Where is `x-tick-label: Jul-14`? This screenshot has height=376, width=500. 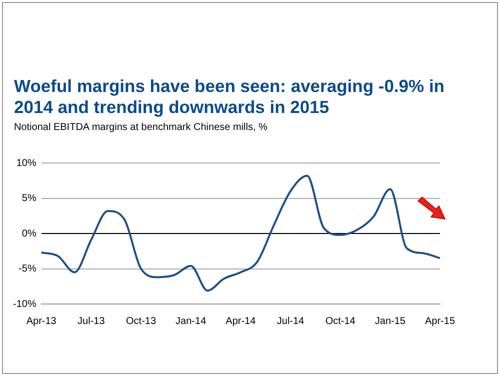 x-tick-label: Jul-14 is located at coordinates (290, 321).